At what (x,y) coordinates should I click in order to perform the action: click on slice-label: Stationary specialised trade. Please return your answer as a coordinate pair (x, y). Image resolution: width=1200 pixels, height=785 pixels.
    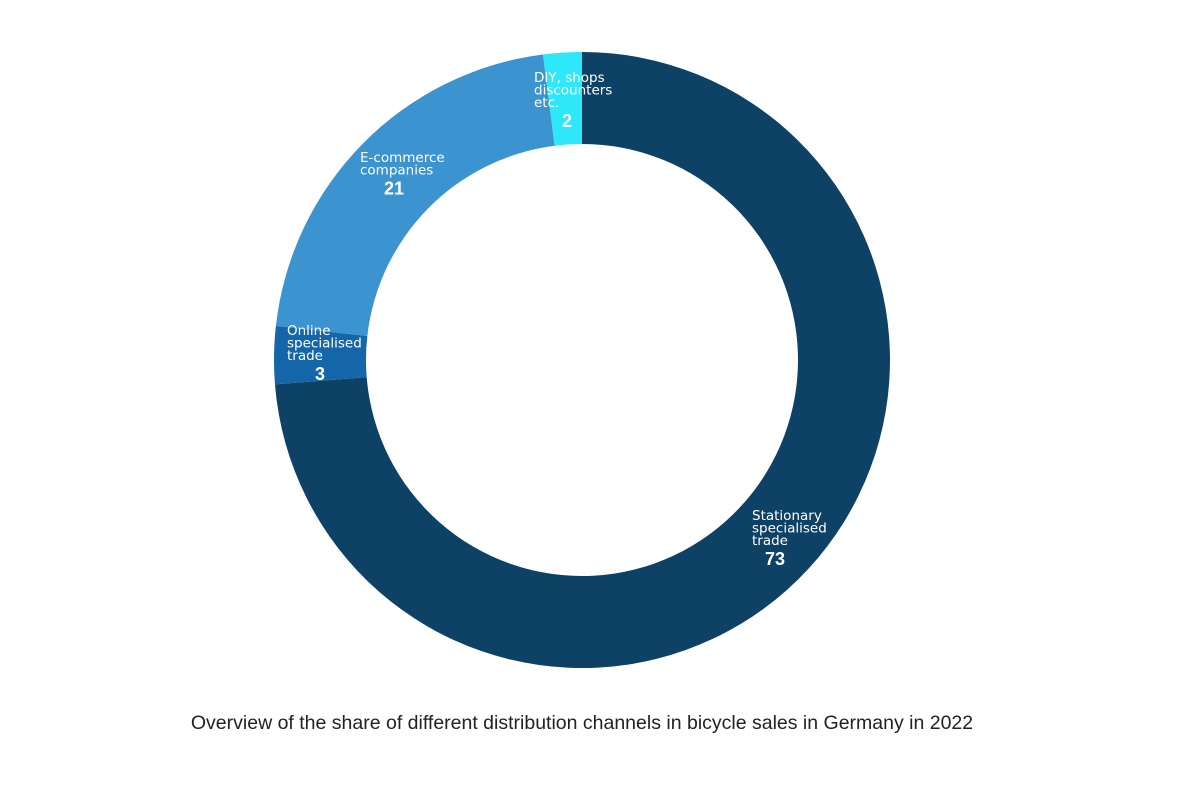
    Looking at the image, I should click on (789, 528).